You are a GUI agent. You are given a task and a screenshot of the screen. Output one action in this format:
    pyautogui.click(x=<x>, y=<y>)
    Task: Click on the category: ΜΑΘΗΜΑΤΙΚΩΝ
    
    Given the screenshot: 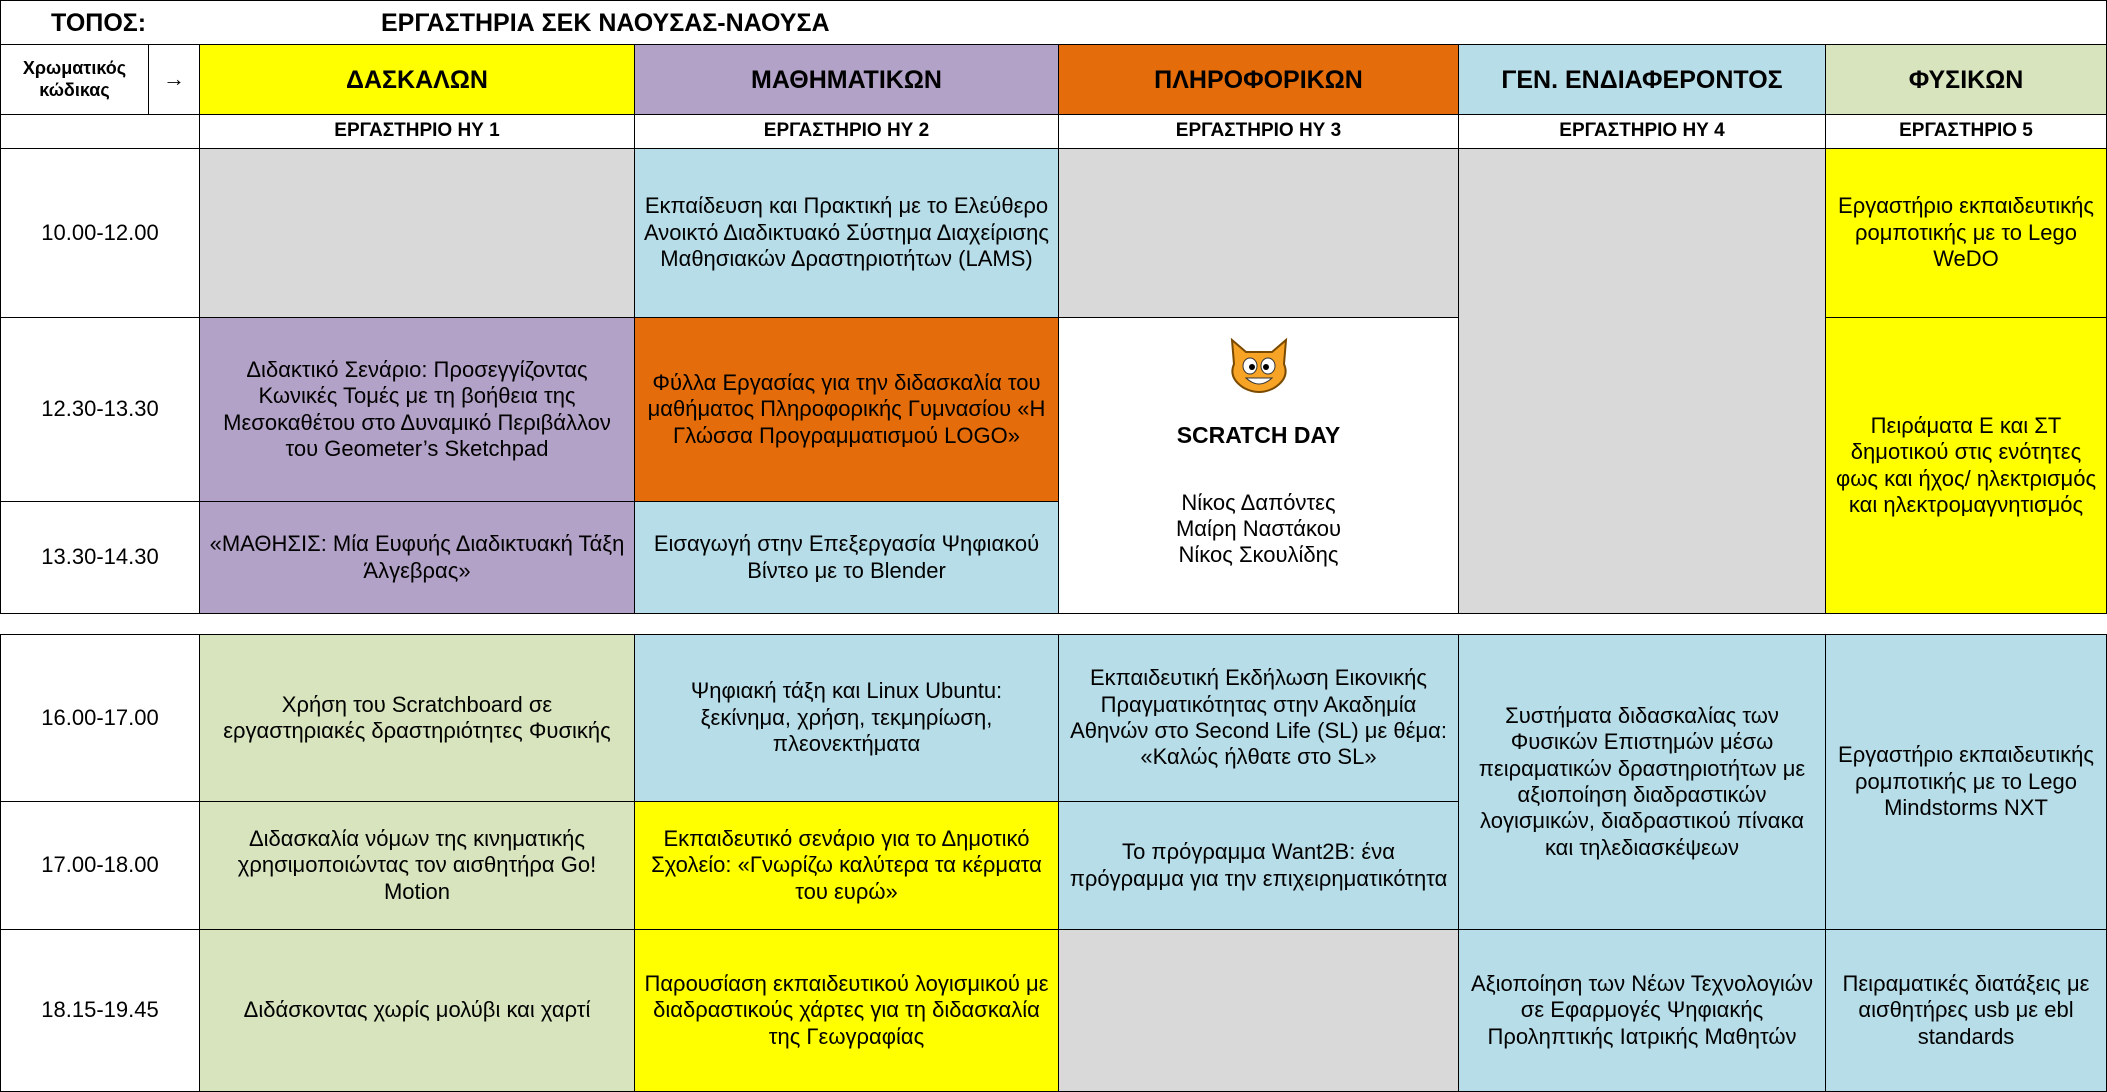 What is the action you would take?
    pyautogui.click(x=846, y=79)
    